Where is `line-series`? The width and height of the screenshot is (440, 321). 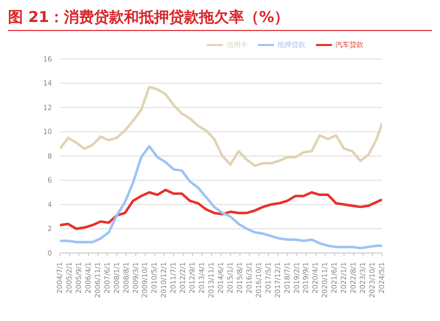
line-series is located at coordinates (221, 209).